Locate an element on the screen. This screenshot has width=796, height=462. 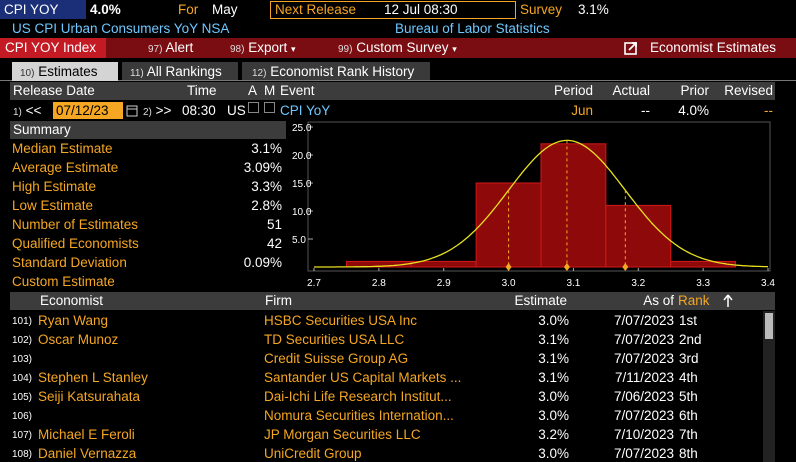
next-release-label: Next Release is located at coordinates (316, 9).